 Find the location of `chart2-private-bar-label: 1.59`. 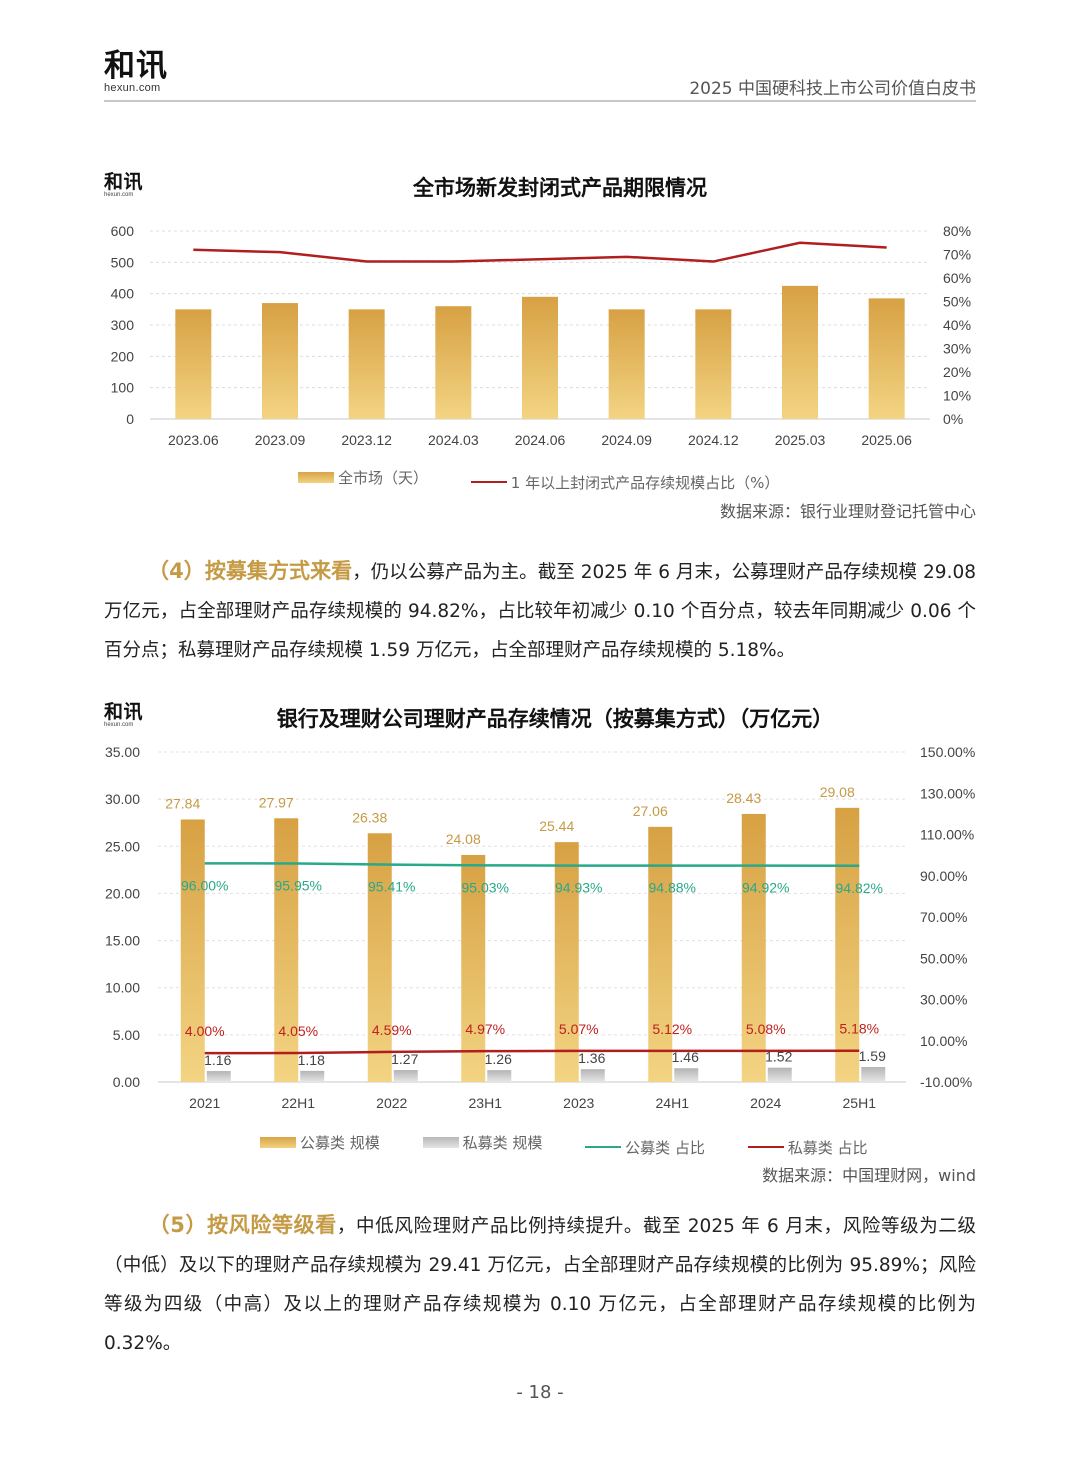

chart2-private-bar-label: 1.59 is located at coordinates (872, 1056).